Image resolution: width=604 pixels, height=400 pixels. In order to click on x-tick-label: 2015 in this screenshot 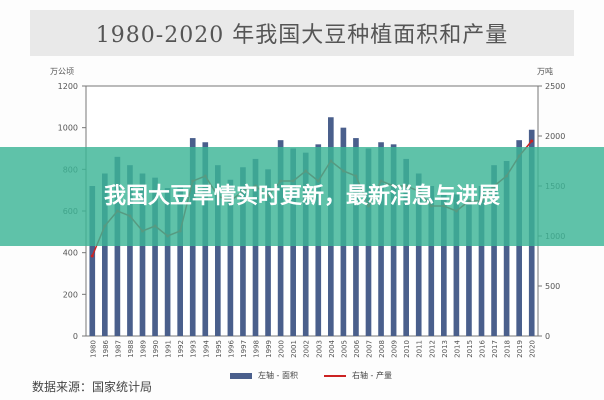, I will do `click(470, 349)`.